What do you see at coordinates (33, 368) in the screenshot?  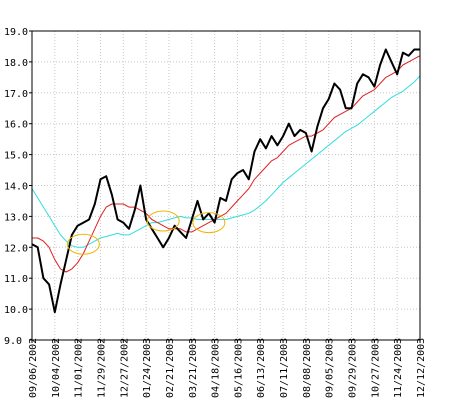 I see `x-tick-label: 09/06/2002` at bounding box center [33, 368].